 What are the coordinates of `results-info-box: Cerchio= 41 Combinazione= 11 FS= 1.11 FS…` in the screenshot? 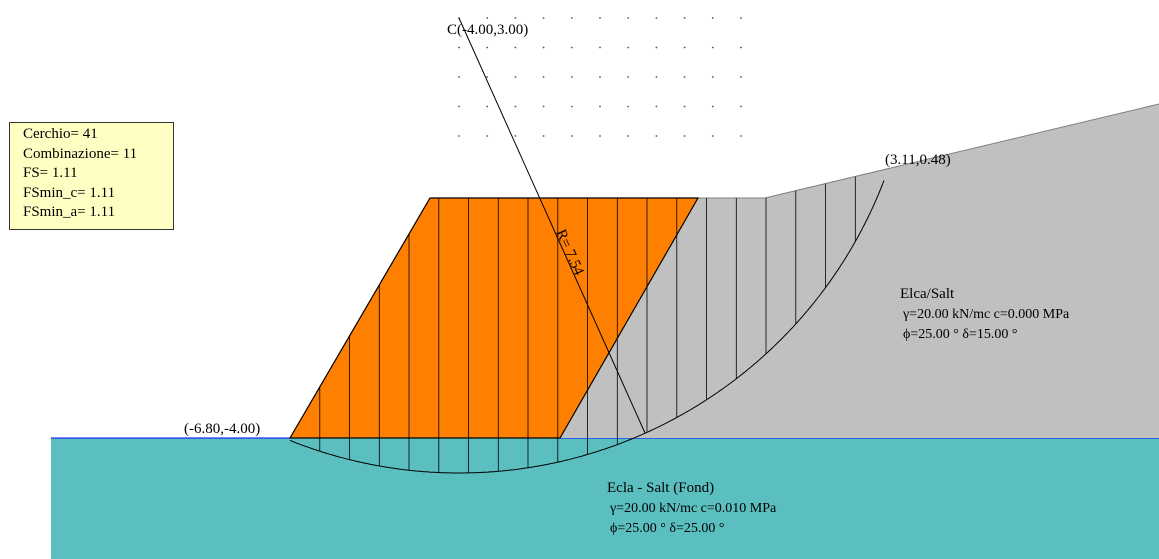 It's located at (91, 176).